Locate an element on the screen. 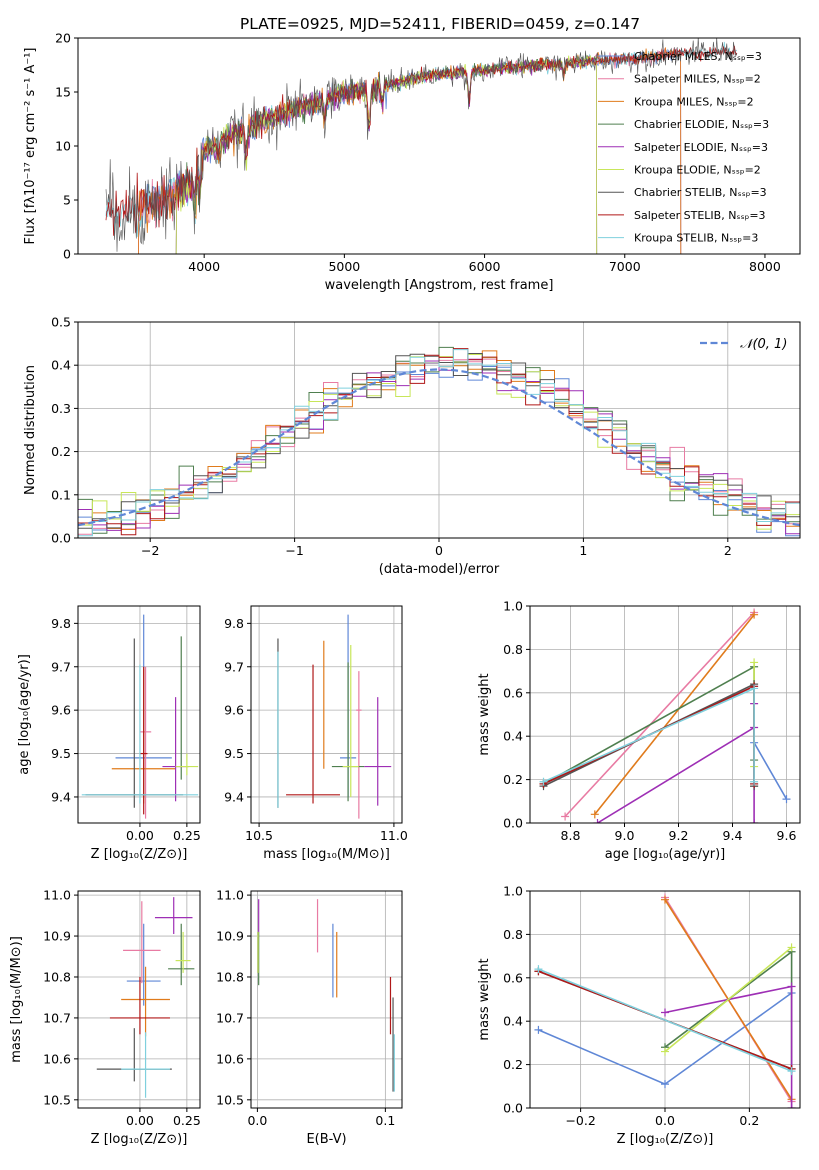  x-tick-label: 9.6 is located at coordinates (787, 835).